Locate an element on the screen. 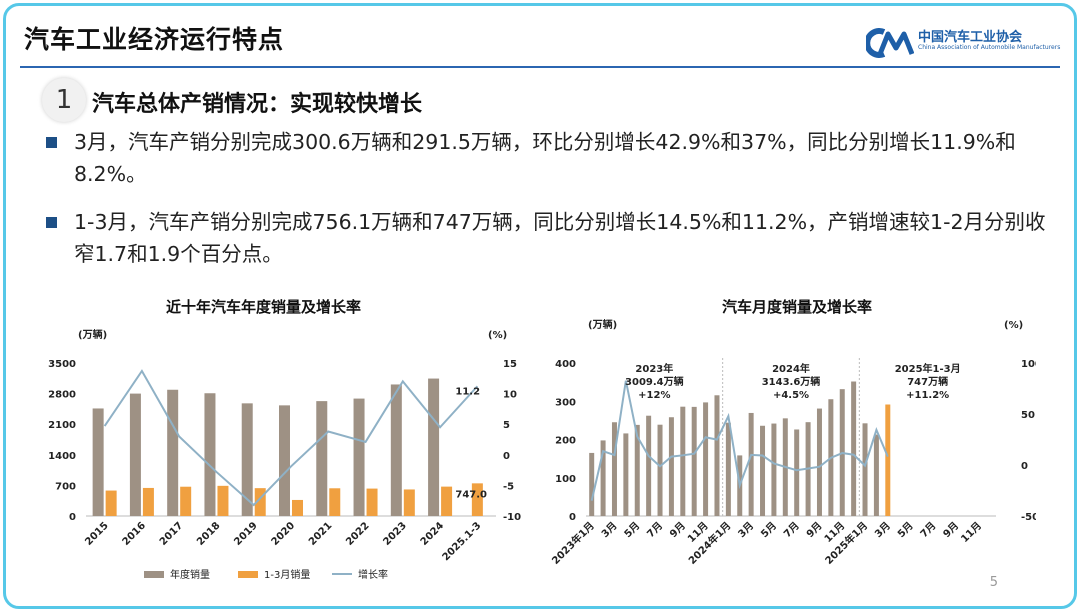 The width and height of the screenshot is (1080, 615). title-divider is located at coordinates (540, 67).